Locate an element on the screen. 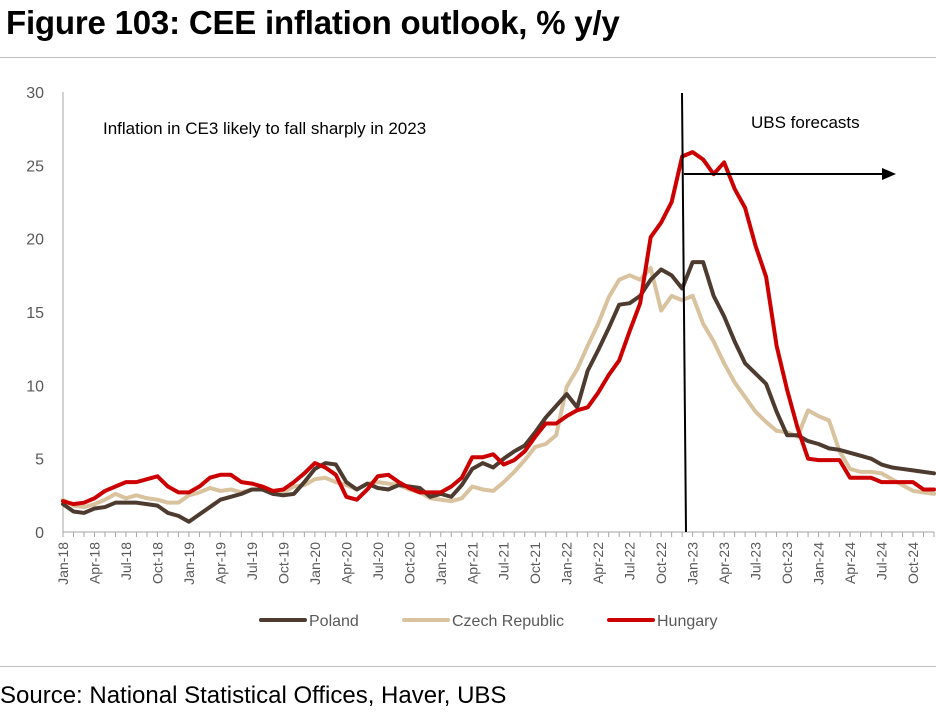 Image resolution: width=936 pixels, height=716 pixels. x-tick-label: Jul-22 is located at coordinates (630, 561).